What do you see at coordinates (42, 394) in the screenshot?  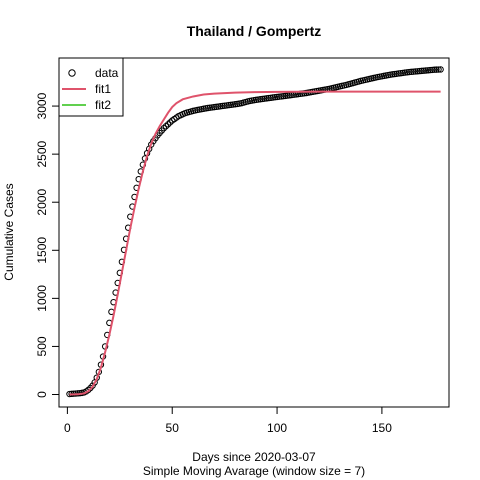 I see `y-tick-label: 0` at bounding box center [42, 394].